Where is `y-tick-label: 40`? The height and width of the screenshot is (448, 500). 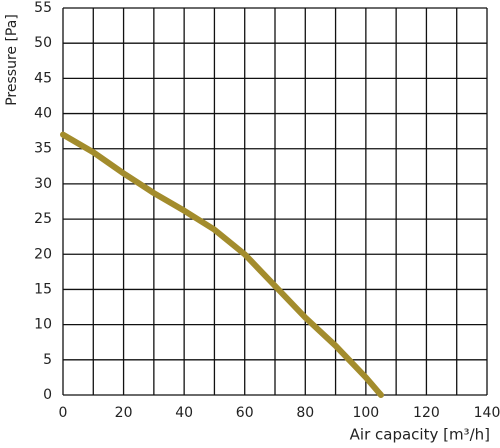 y-tick-label: 40 is located at coordinates (43, 114).